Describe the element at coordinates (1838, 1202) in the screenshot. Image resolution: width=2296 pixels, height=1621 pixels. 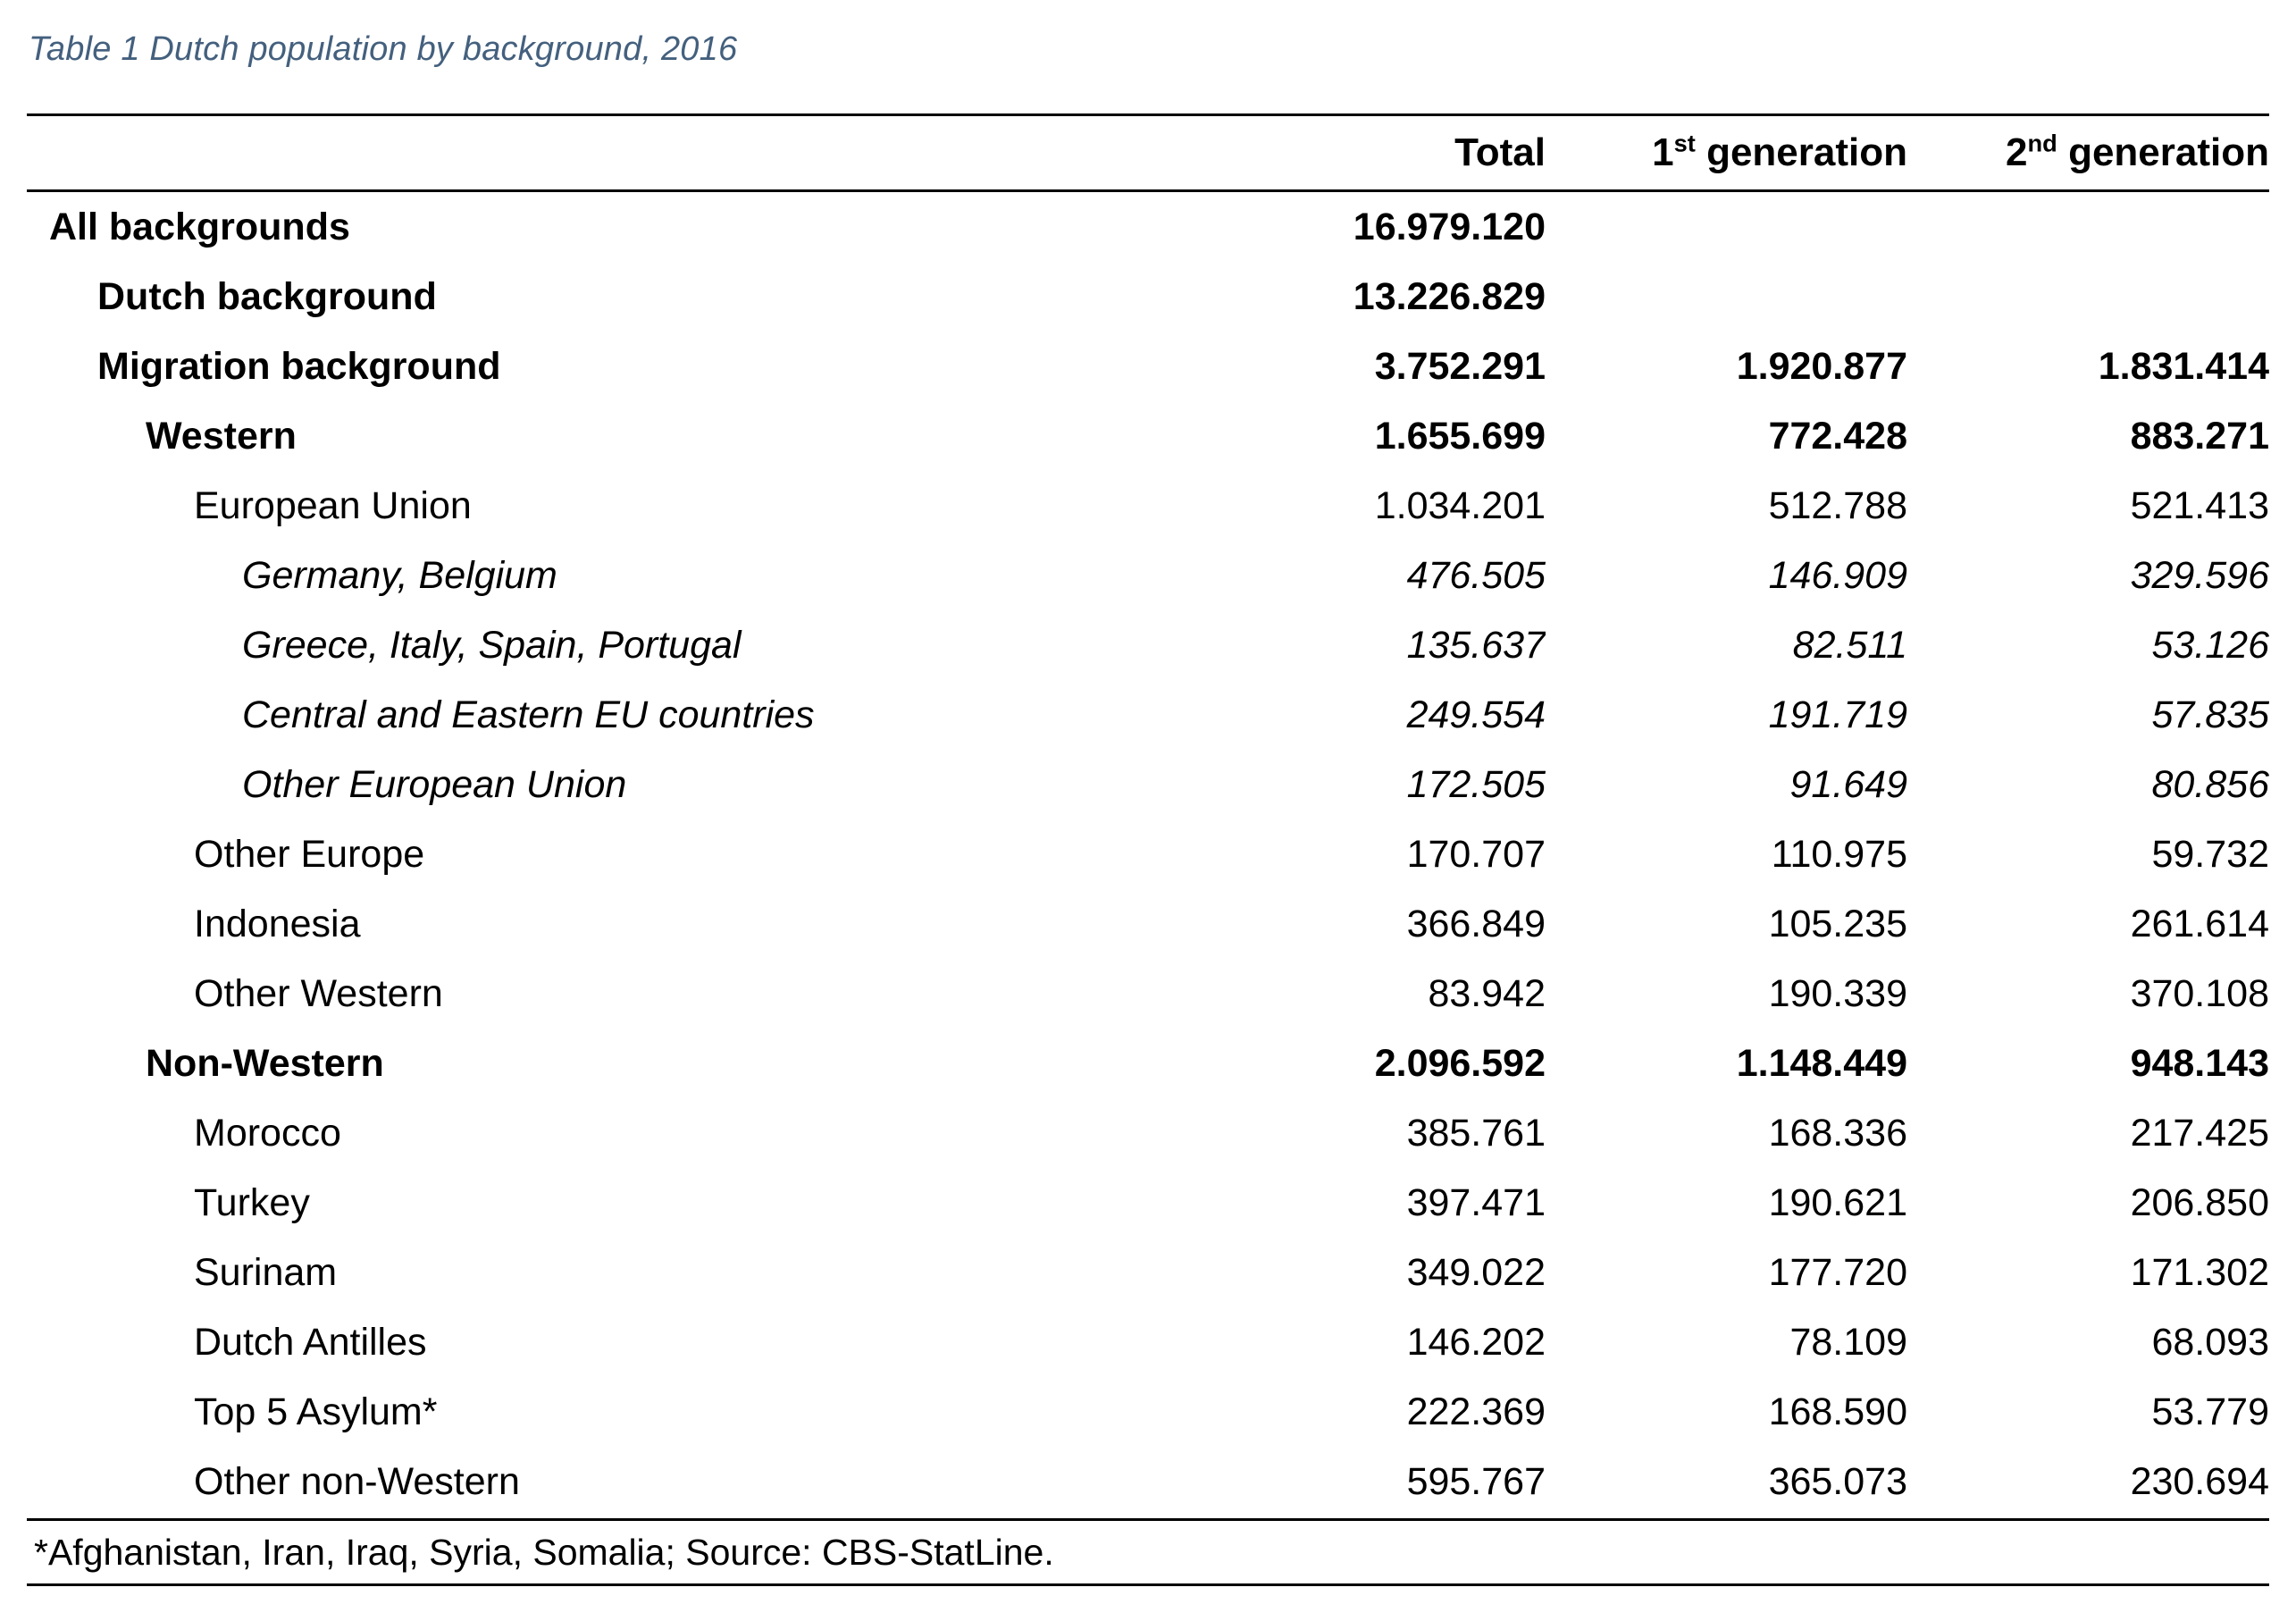
I see `cell-gen1: 190.621` at that location.